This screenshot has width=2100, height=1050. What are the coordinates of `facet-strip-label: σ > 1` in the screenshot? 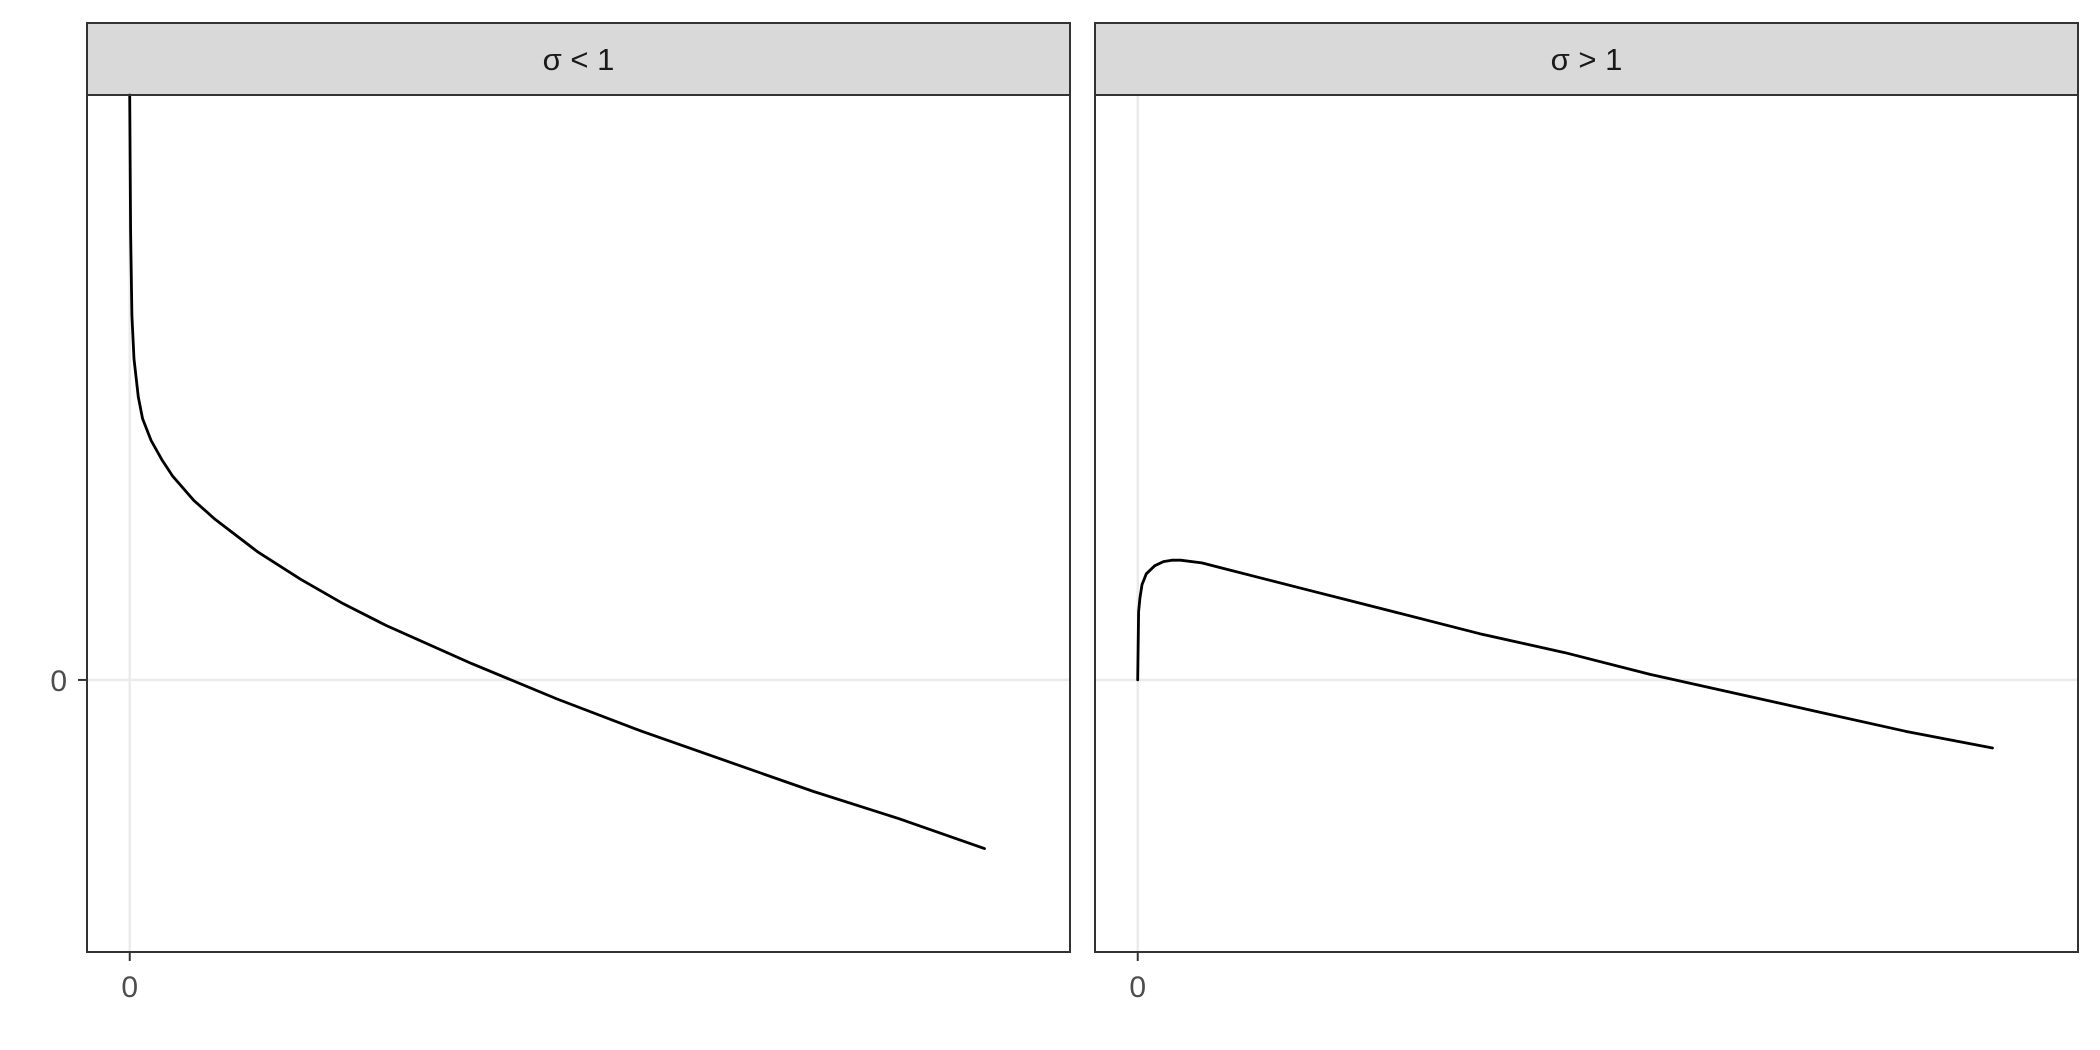 It's located at (1587, 59).